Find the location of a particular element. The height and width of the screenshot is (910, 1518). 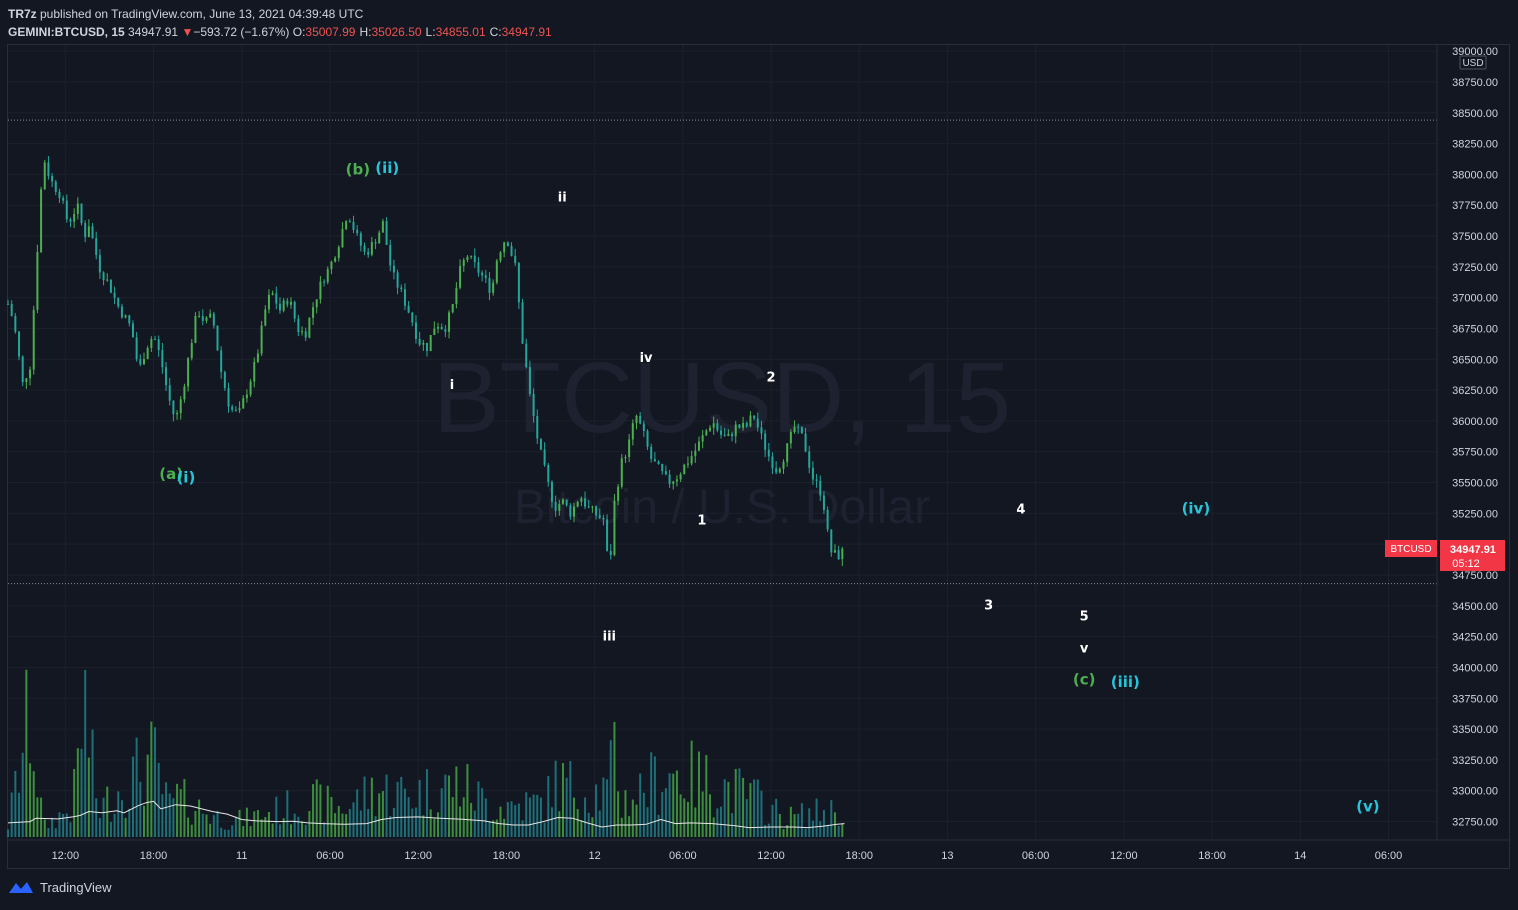

author-name: TR7z is located at coordinates (22, 14).